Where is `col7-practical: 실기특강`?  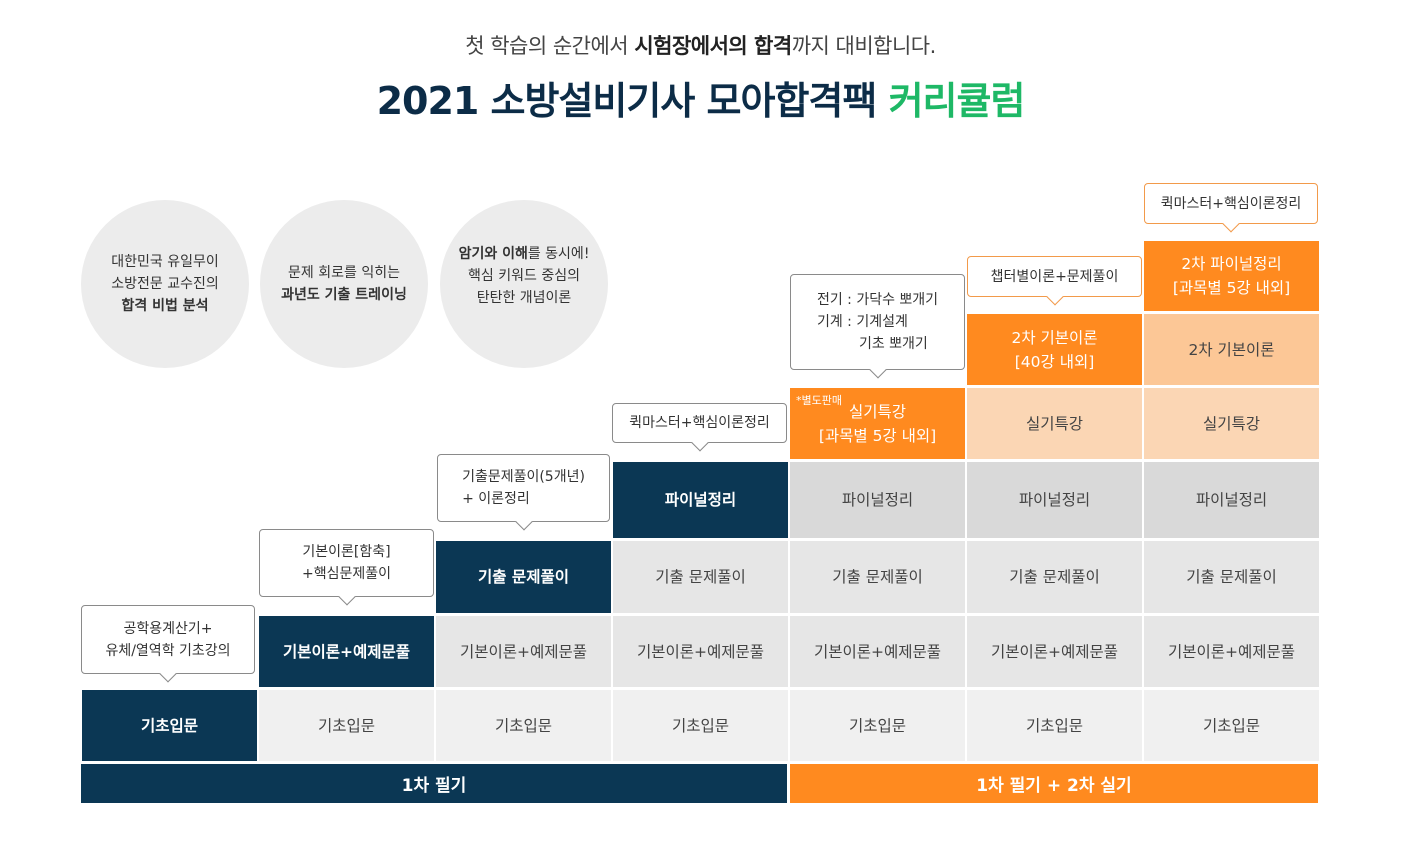
col7-practical: 실기특강 is located at coordinates (1231, 423).